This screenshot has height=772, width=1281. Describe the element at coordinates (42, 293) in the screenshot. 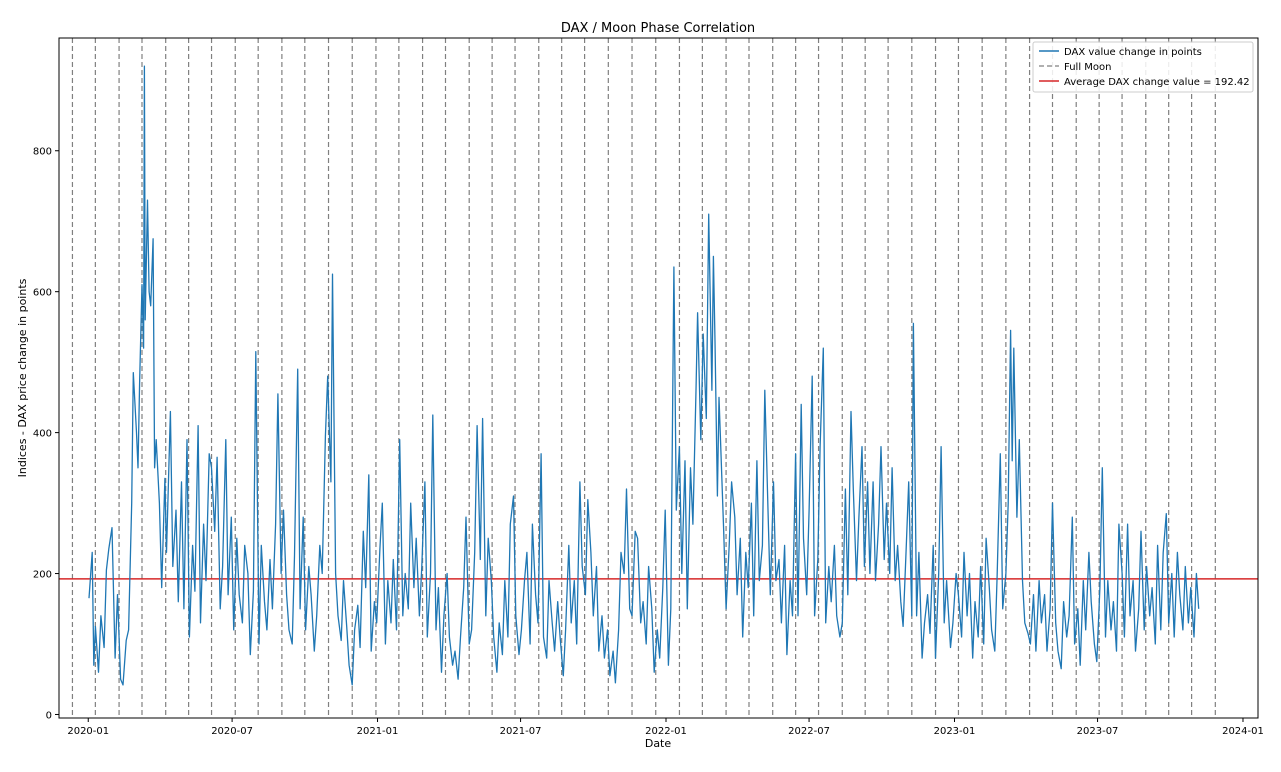

I see `y-tick-label: 600` at that location.